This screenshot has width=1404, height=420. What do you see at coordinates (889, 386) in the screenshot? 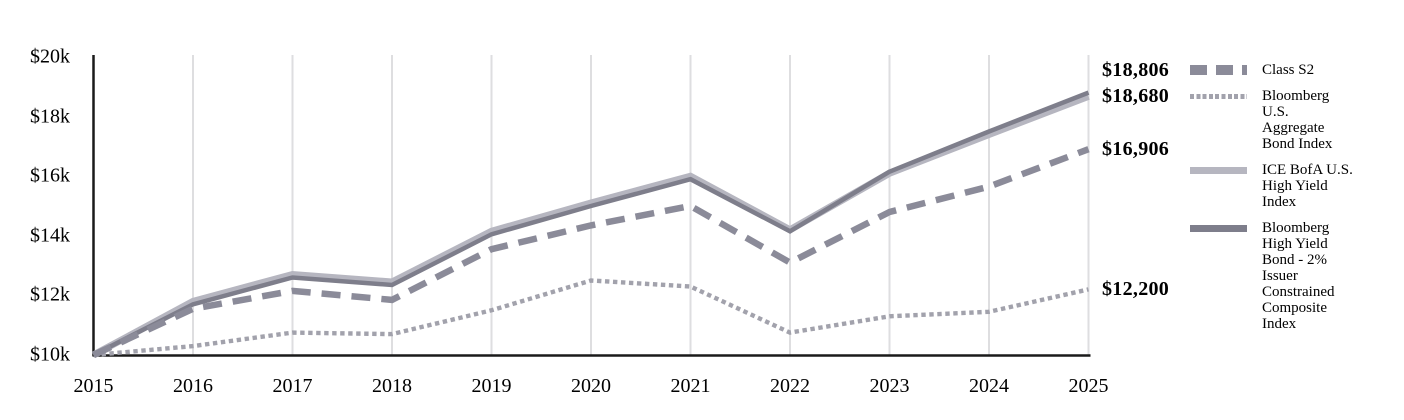
I see `x-tick-label-2023: 2023` at bounding box center [889, 386].